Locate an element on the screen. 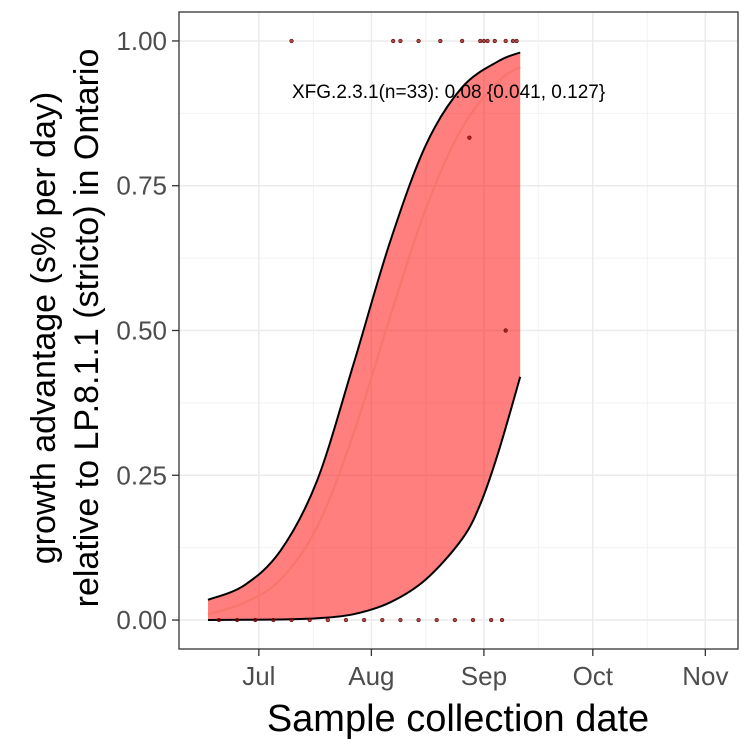 Image resolution: width=750 pixels, height=750 pixels. y-tick-label: 0.25 is located at coordinates (141, 475).